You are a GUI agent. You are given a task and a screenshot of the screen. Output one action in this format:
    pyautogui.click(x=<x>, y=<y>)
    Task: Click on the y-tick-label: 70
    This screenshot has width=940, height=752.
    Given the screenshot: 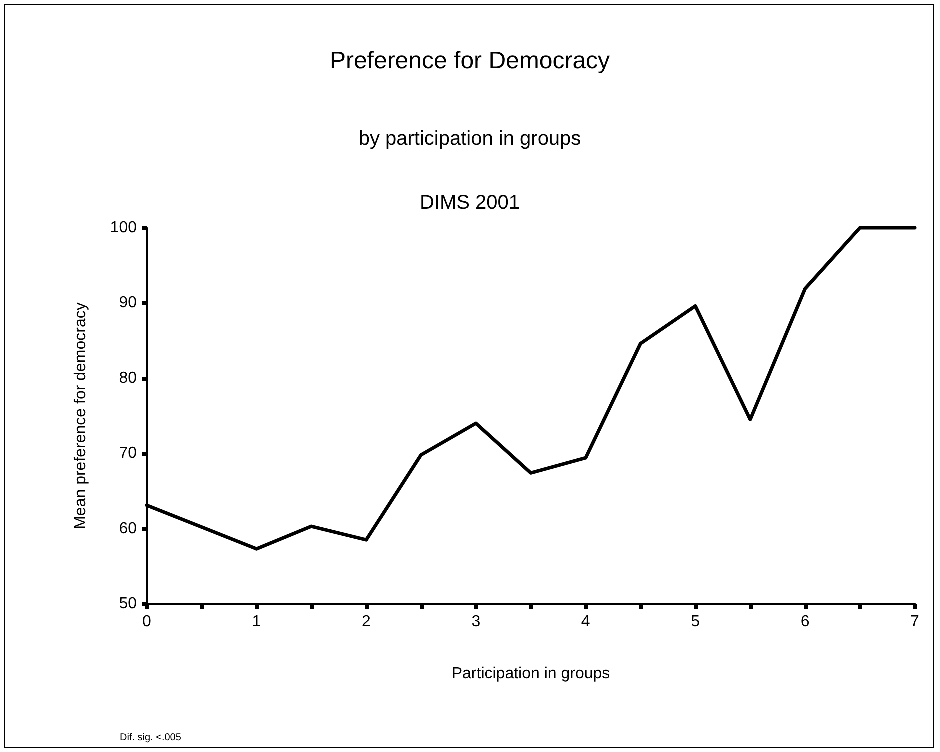 What is the action you would take?
    pyautogui.click(x=128, y=453)
    